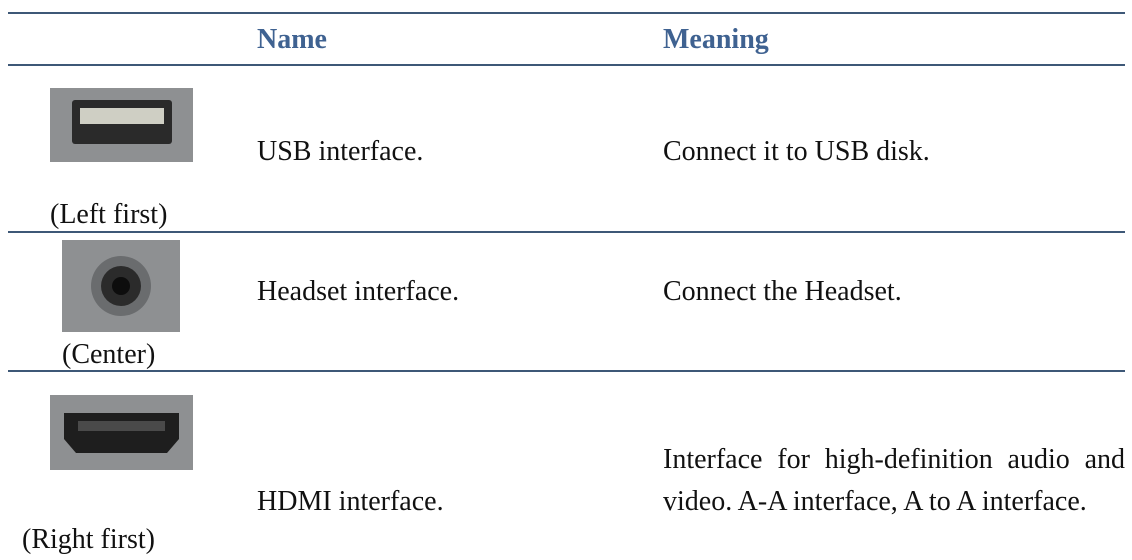 This screenshot has height=560, width=1132. Describe the element at coordinates (782, 291) in the screenshot. I see `row-meaning: Connect the Headset.` at that location.